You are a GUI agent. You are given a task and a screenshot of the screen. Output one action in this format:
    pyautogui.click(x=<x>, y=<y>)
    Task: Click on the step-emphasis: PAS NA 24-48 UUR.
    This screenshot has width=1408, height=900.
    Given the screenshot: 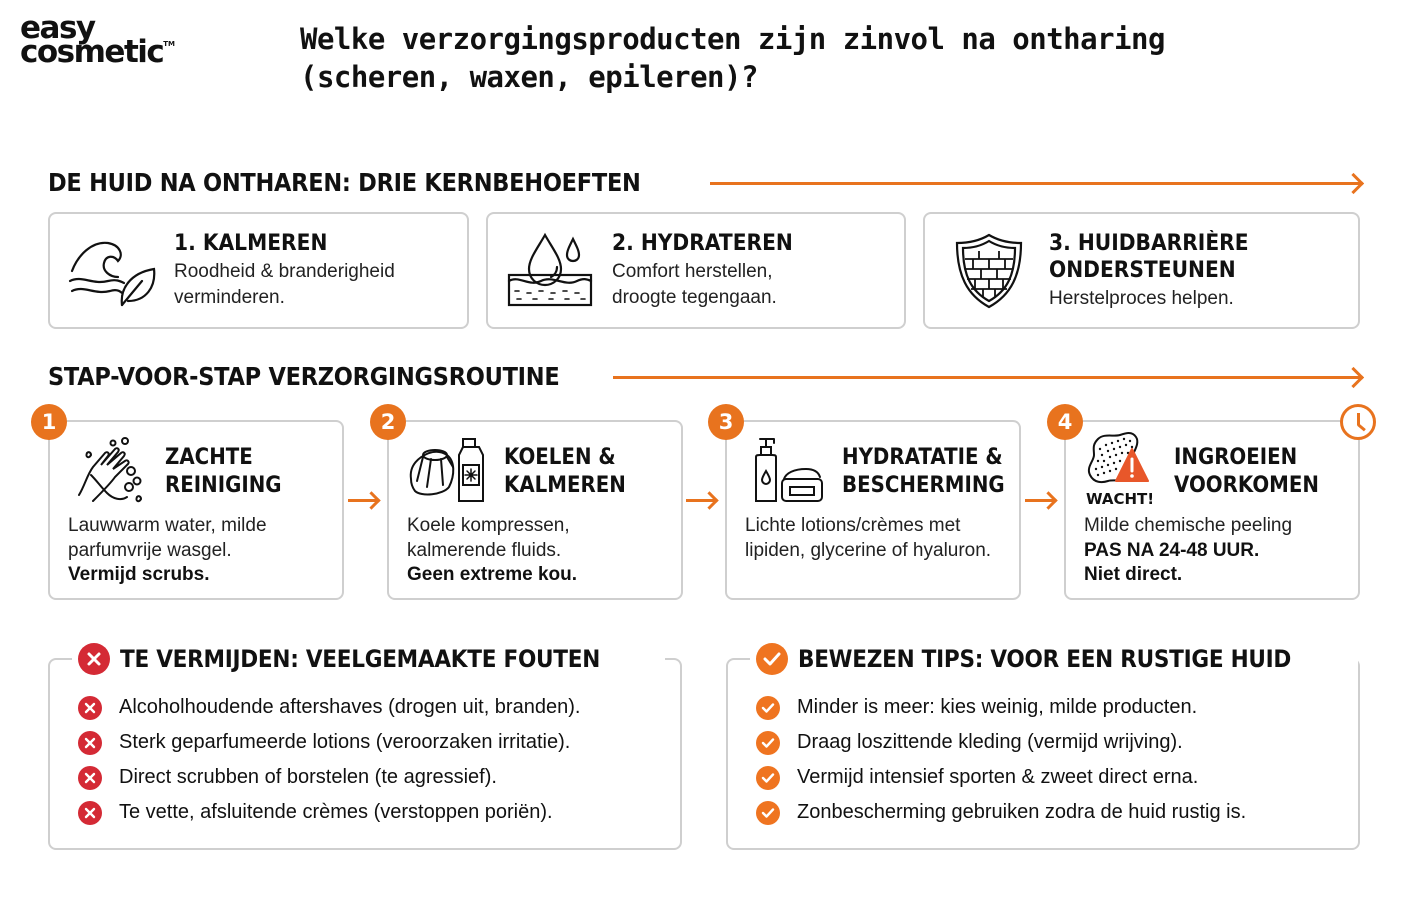 What is the action you would take?
    pyautogui.click(x=1172, y=550)
    